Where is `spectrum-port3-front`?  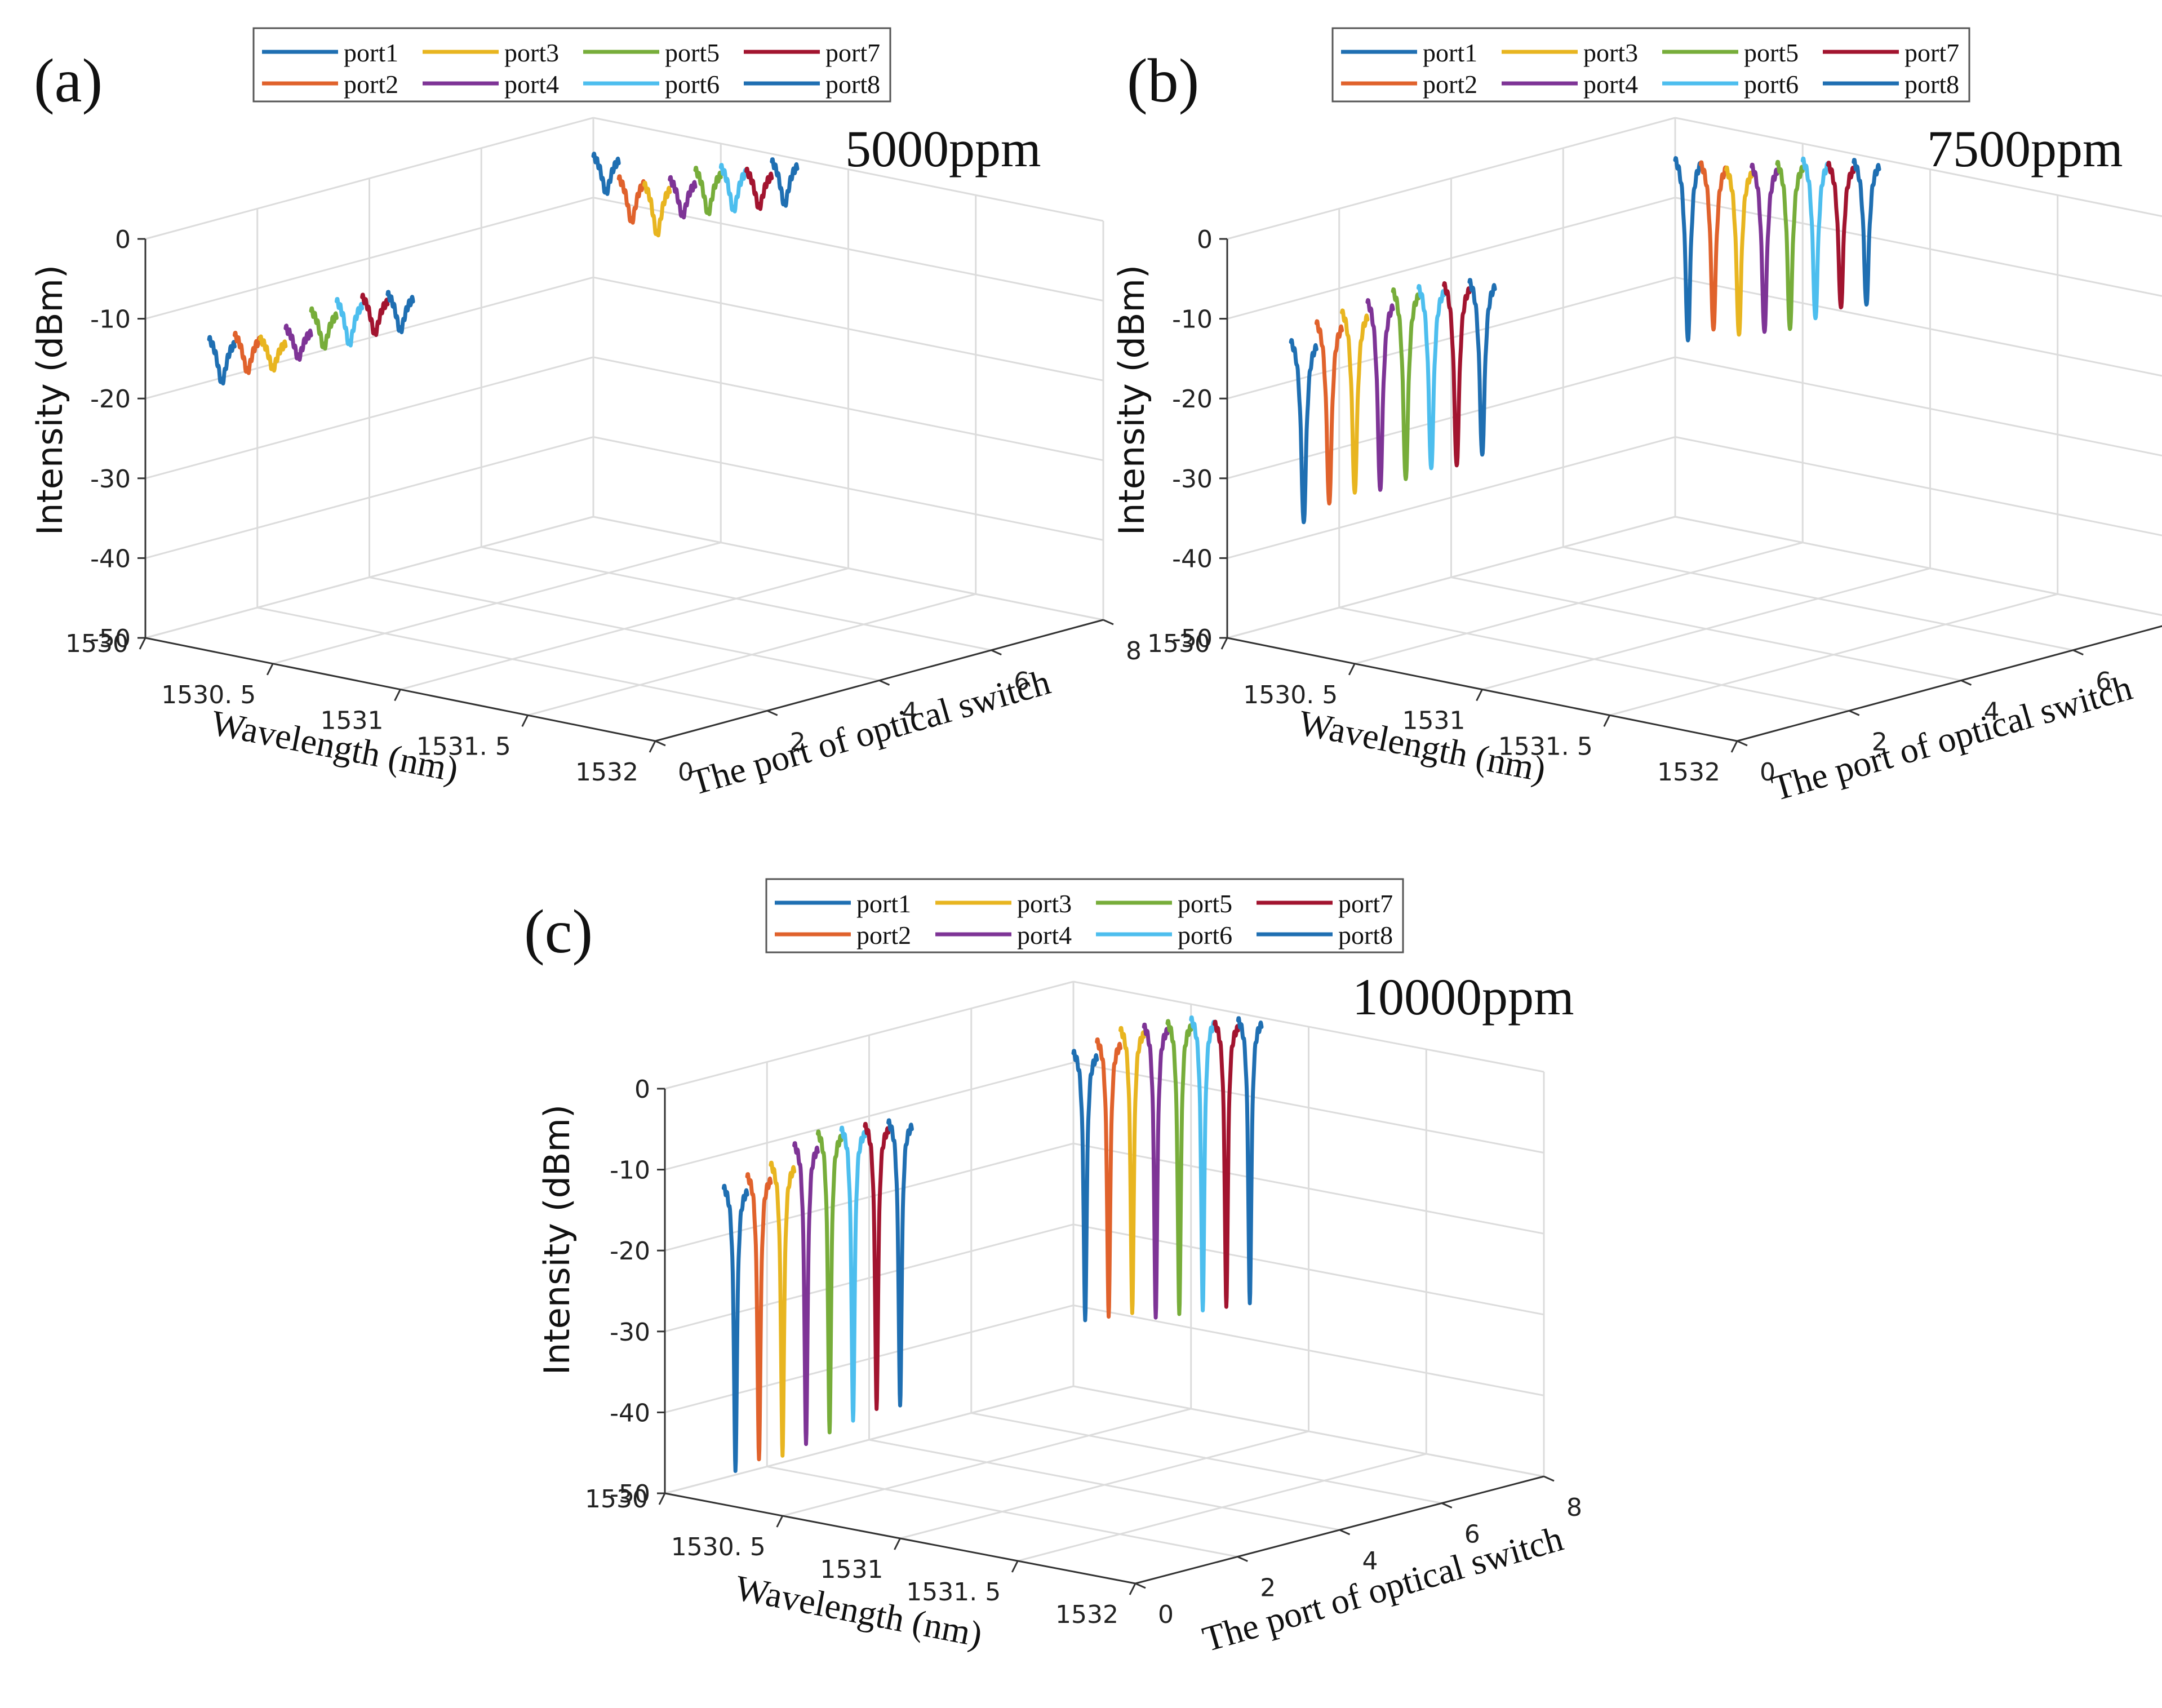 spectrum-port3-front is located at coordinates (1355, 401).